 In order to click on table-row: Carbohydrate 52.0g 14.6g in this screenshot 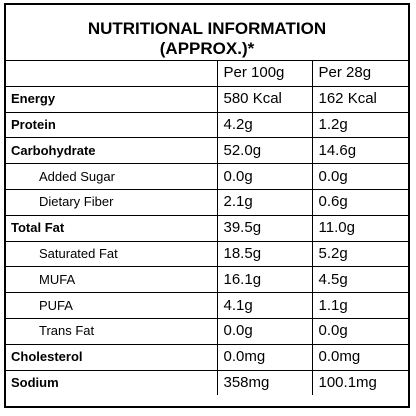, I will do `click(207, 151)`.